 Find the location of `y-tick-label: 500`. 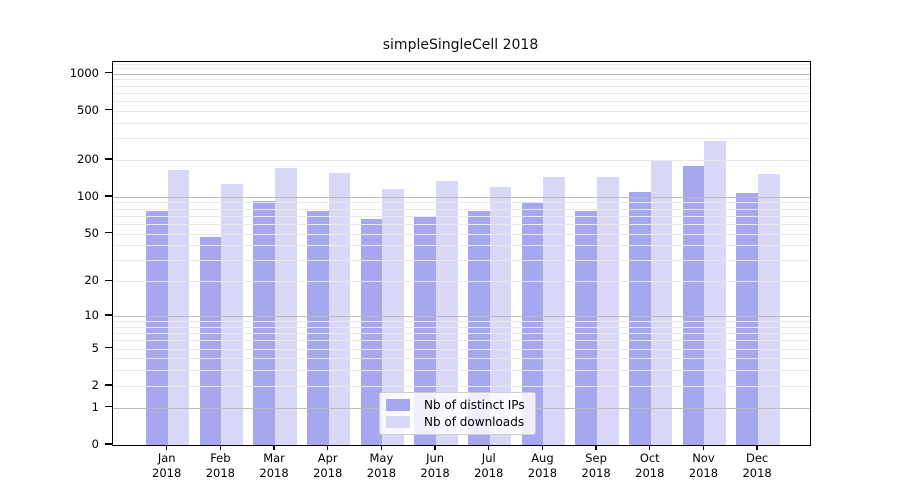

y-tick-label: 500 is located at coordinates (88, 109).